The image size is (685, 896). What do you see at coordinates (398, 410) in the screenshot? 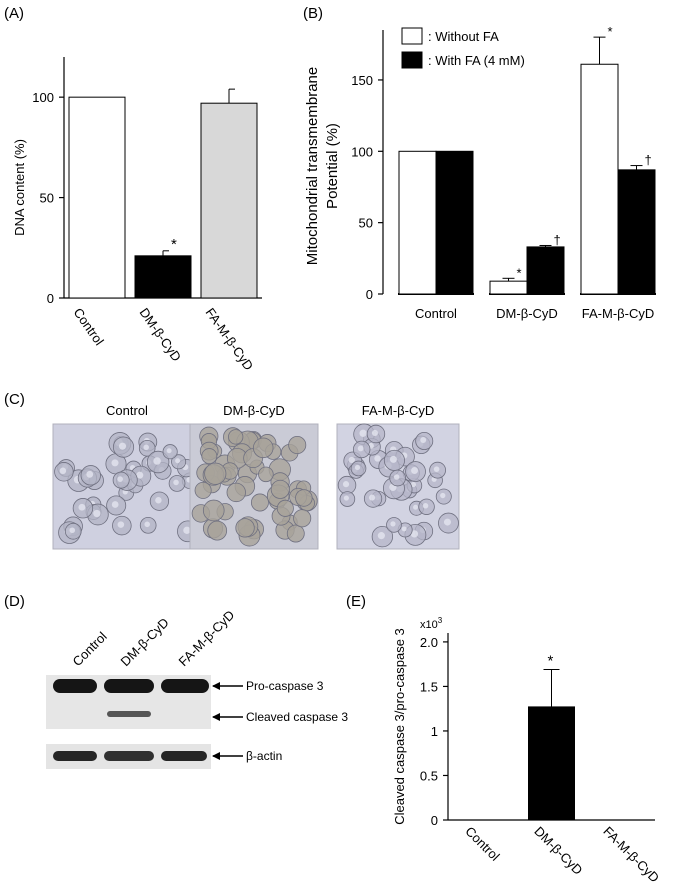
I see `micrograph-label-fa: FA-M-β-CyD` at bounding box center [398, 410].